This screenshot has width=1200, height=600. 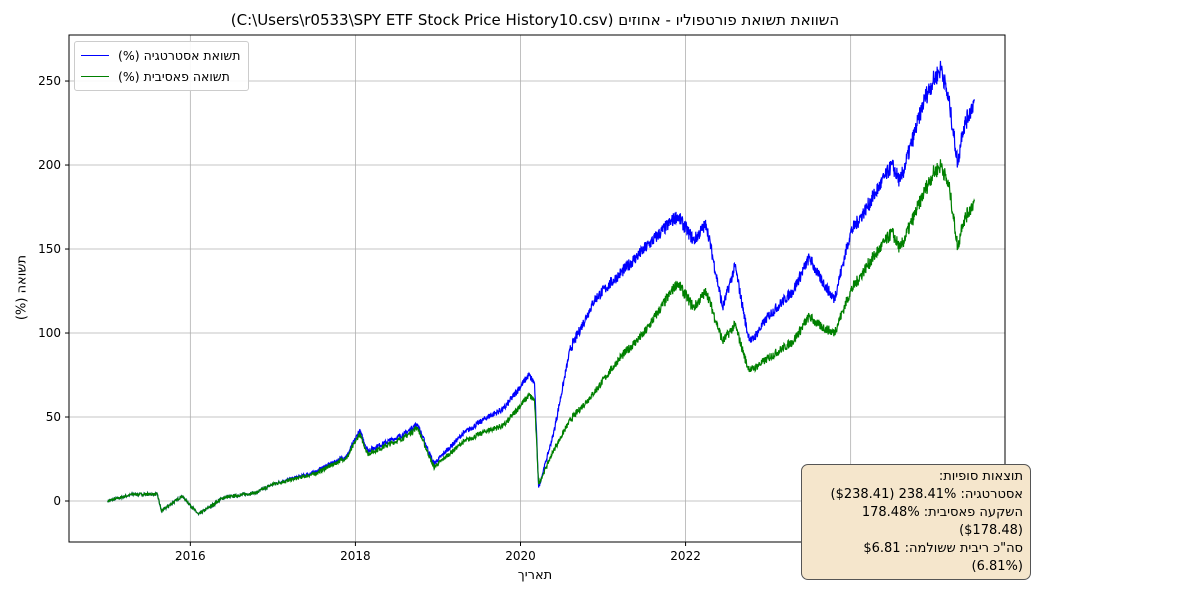 I want to click on x-axis-label: תאריך, so click(x=535, y=575).